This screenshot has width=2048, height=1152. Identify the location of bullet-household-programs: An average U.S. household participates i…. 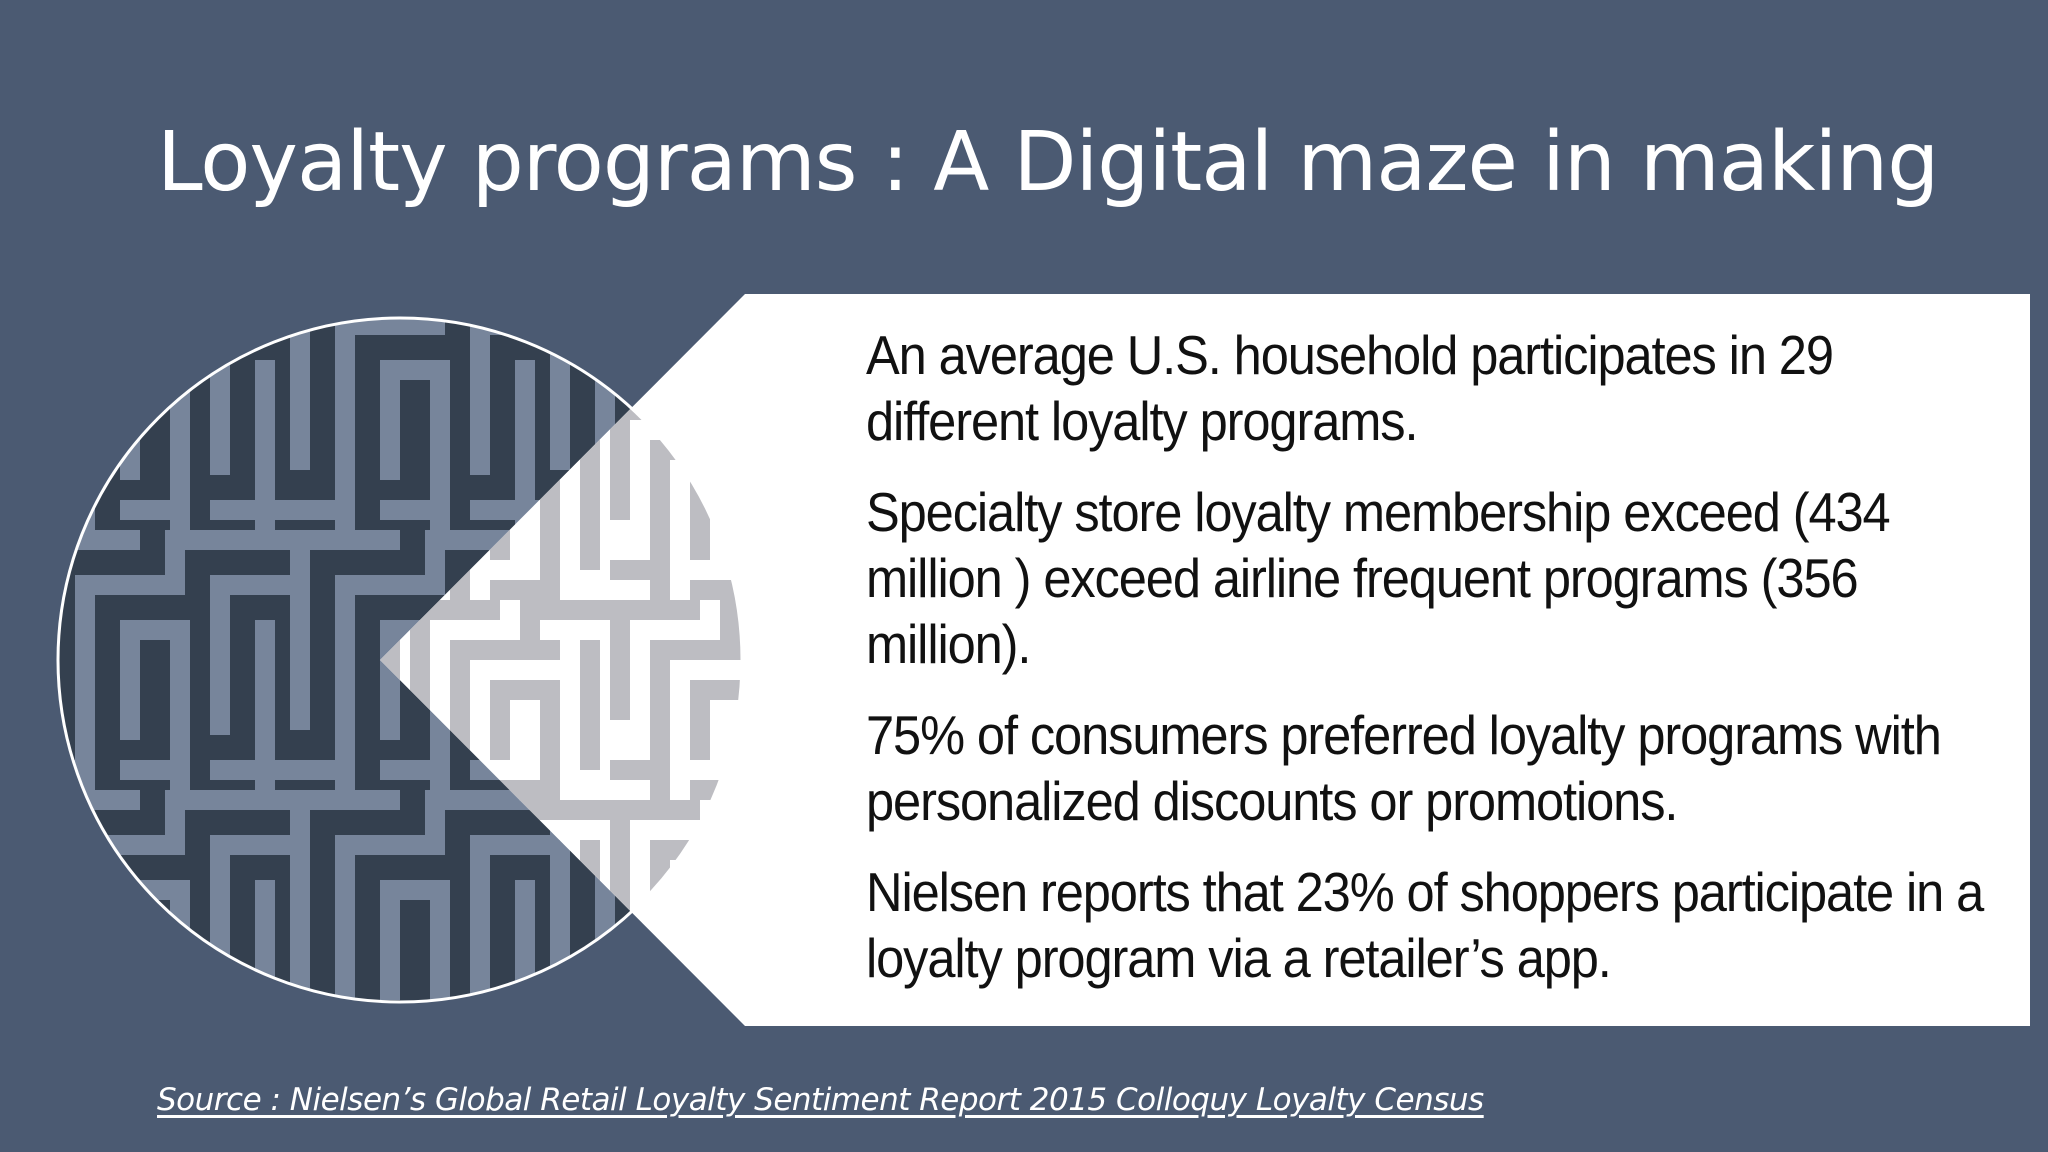
(1350, 388).